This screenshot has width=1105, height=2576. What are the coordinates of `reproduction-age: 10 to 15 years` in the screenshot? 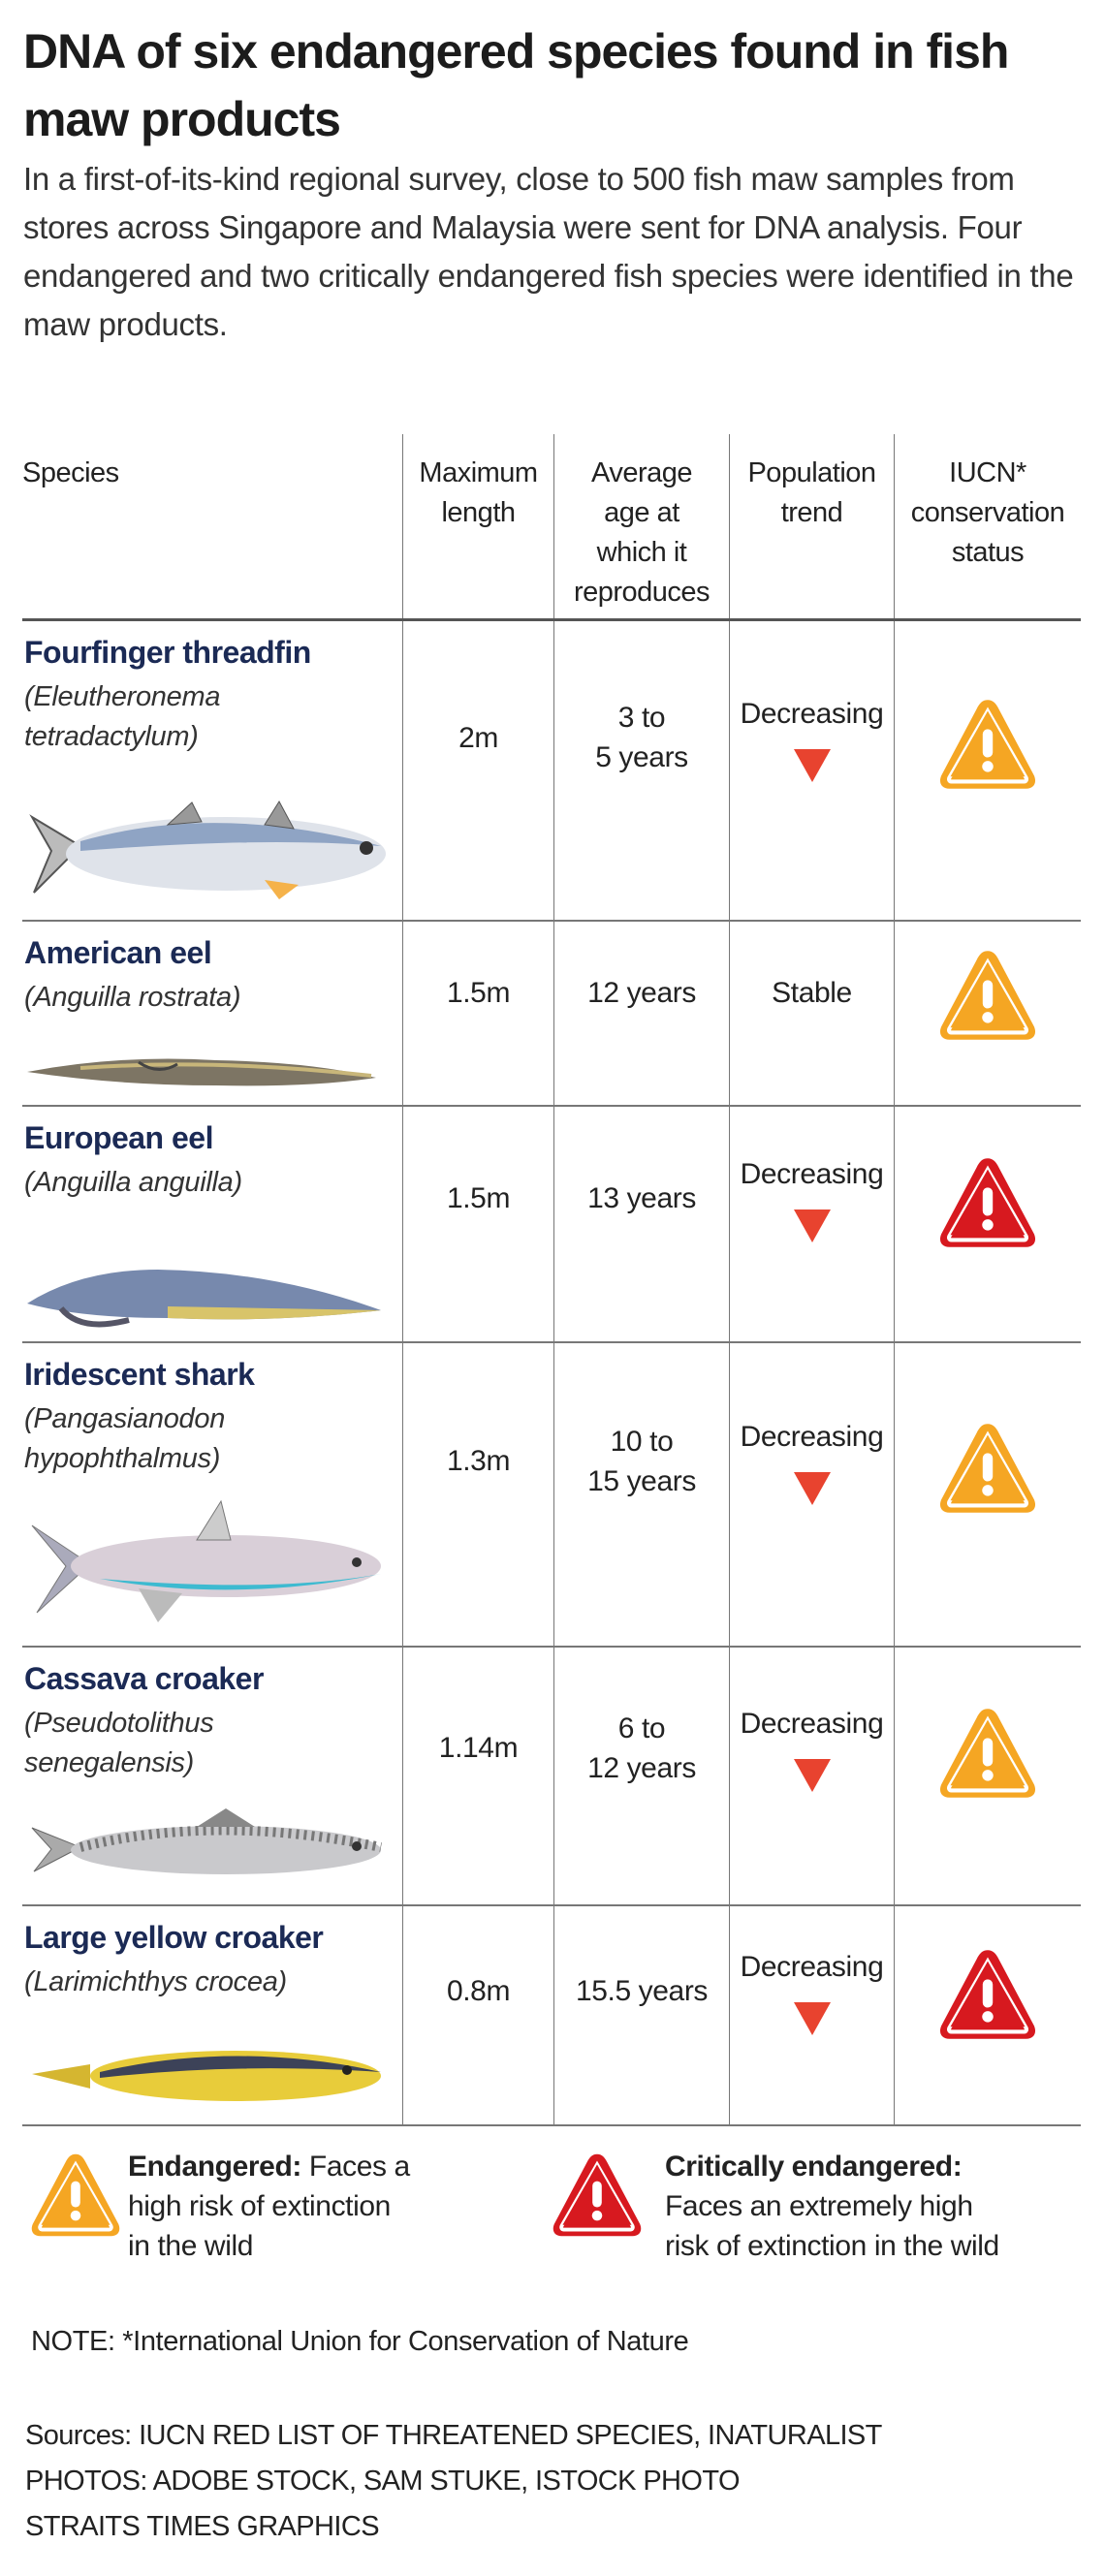 It's located at (642, 1461).